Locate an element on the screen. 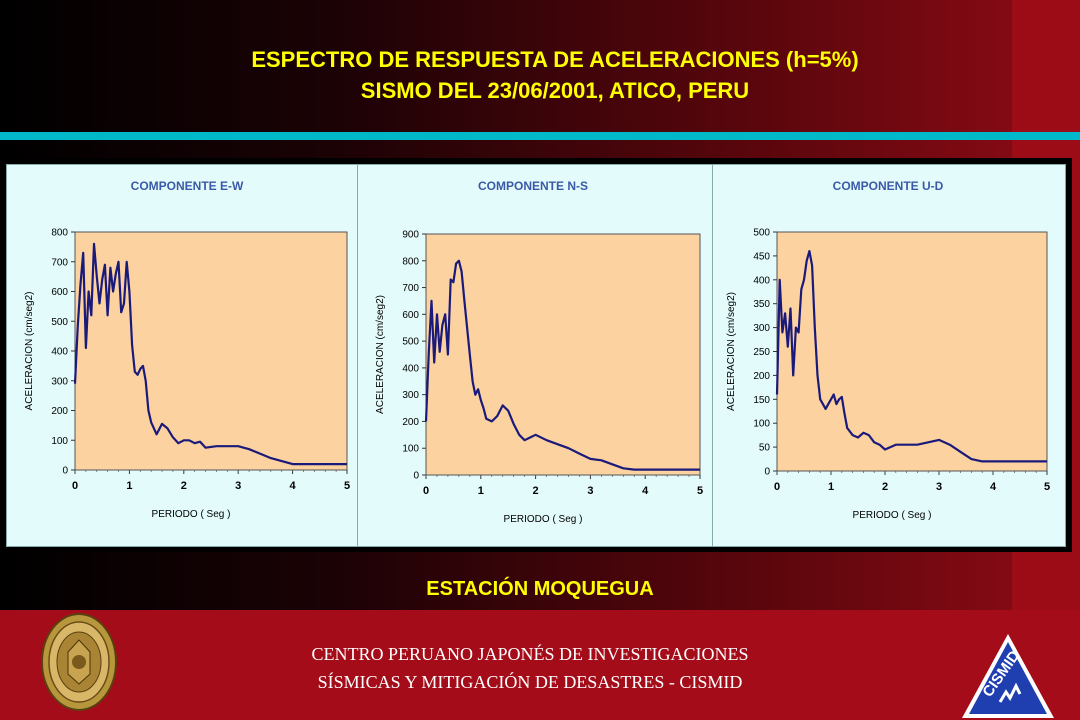  y-tick-label-ew: 500 is located at coordinates (59, 322).